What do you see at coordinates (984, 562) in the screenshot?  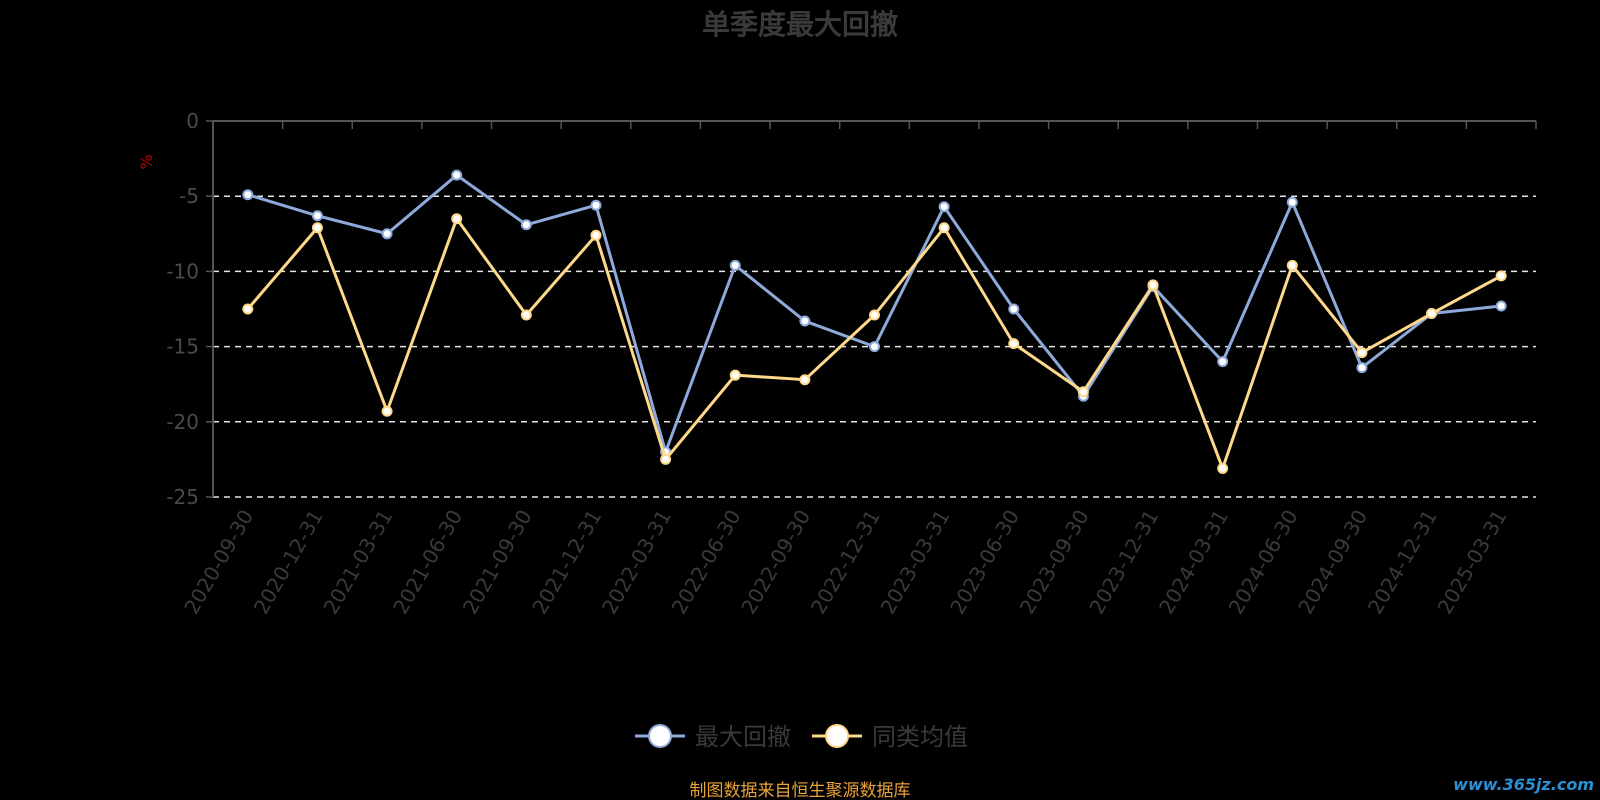 I see `x-tick-label: 2023-06-30` at bounding box center [984, 562].